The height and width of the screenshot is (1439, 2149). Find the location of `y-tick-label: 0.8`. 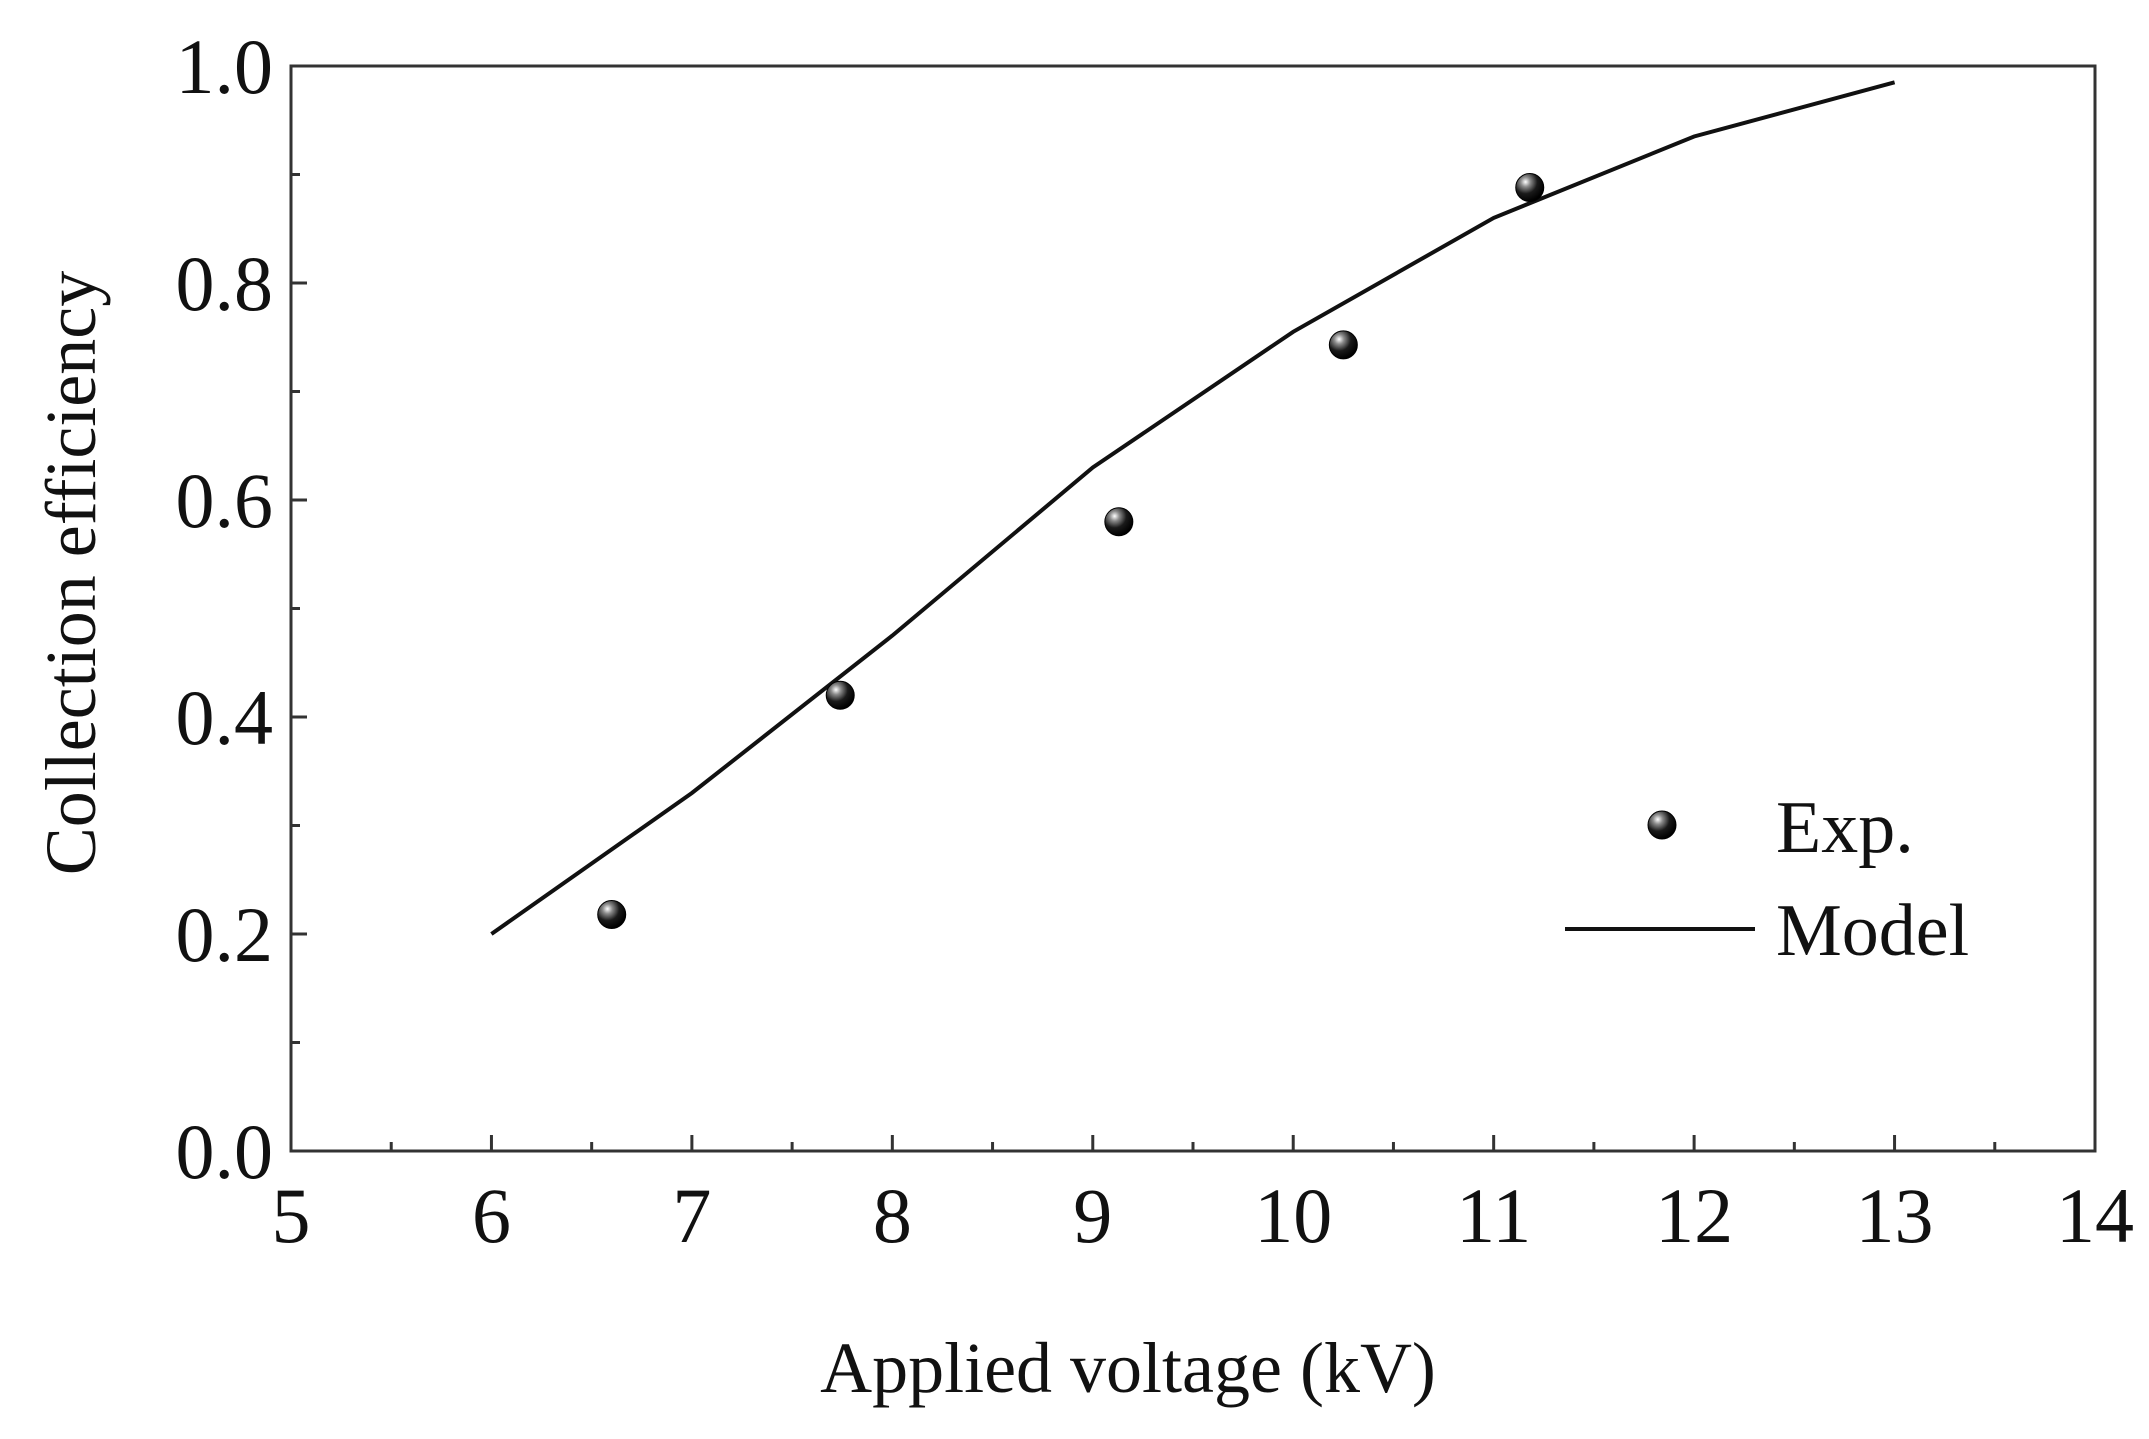

y-tick-label: 0.8 is located at coordinates (225, 283).